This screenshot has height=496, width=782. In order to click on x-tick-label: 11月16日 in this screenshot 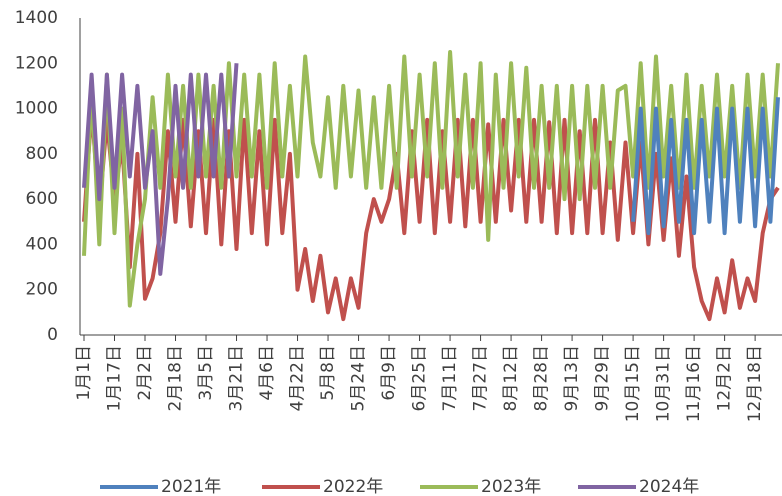, I will do `click(694, 383)`.